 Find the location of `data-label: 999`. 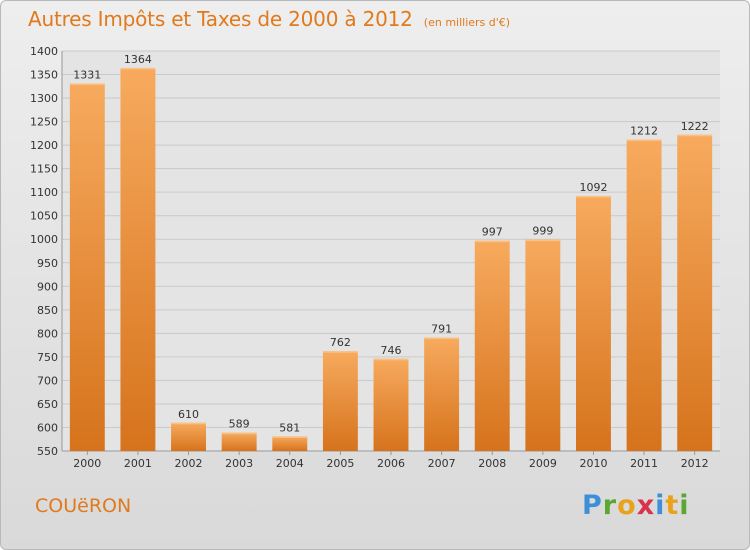

data-label: 999 is located at coordinates (542, 231).